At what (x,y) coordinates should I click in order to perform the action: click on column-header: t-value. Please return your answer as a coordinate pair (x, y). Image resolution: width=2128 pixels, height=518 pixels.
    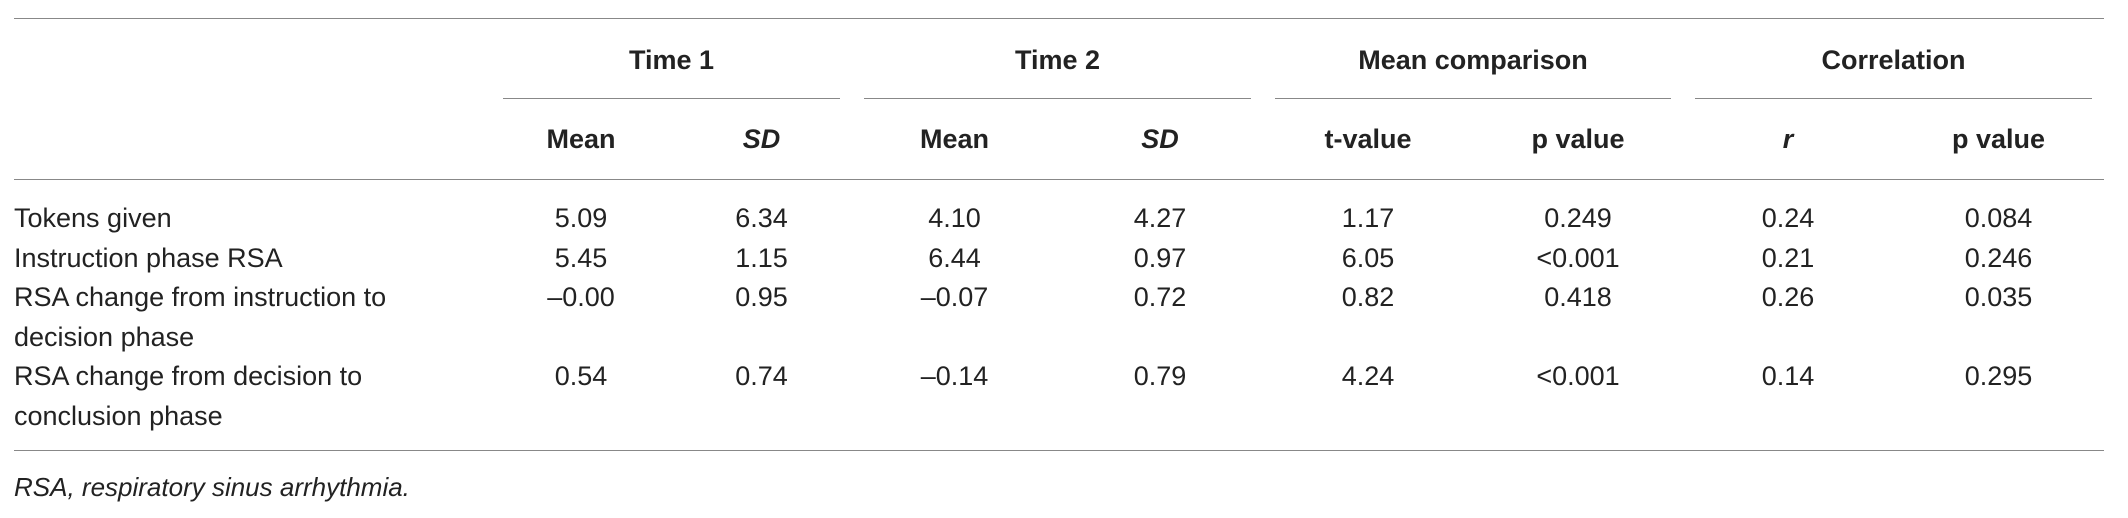
    Looking at the image, I should click on (1368, 139).